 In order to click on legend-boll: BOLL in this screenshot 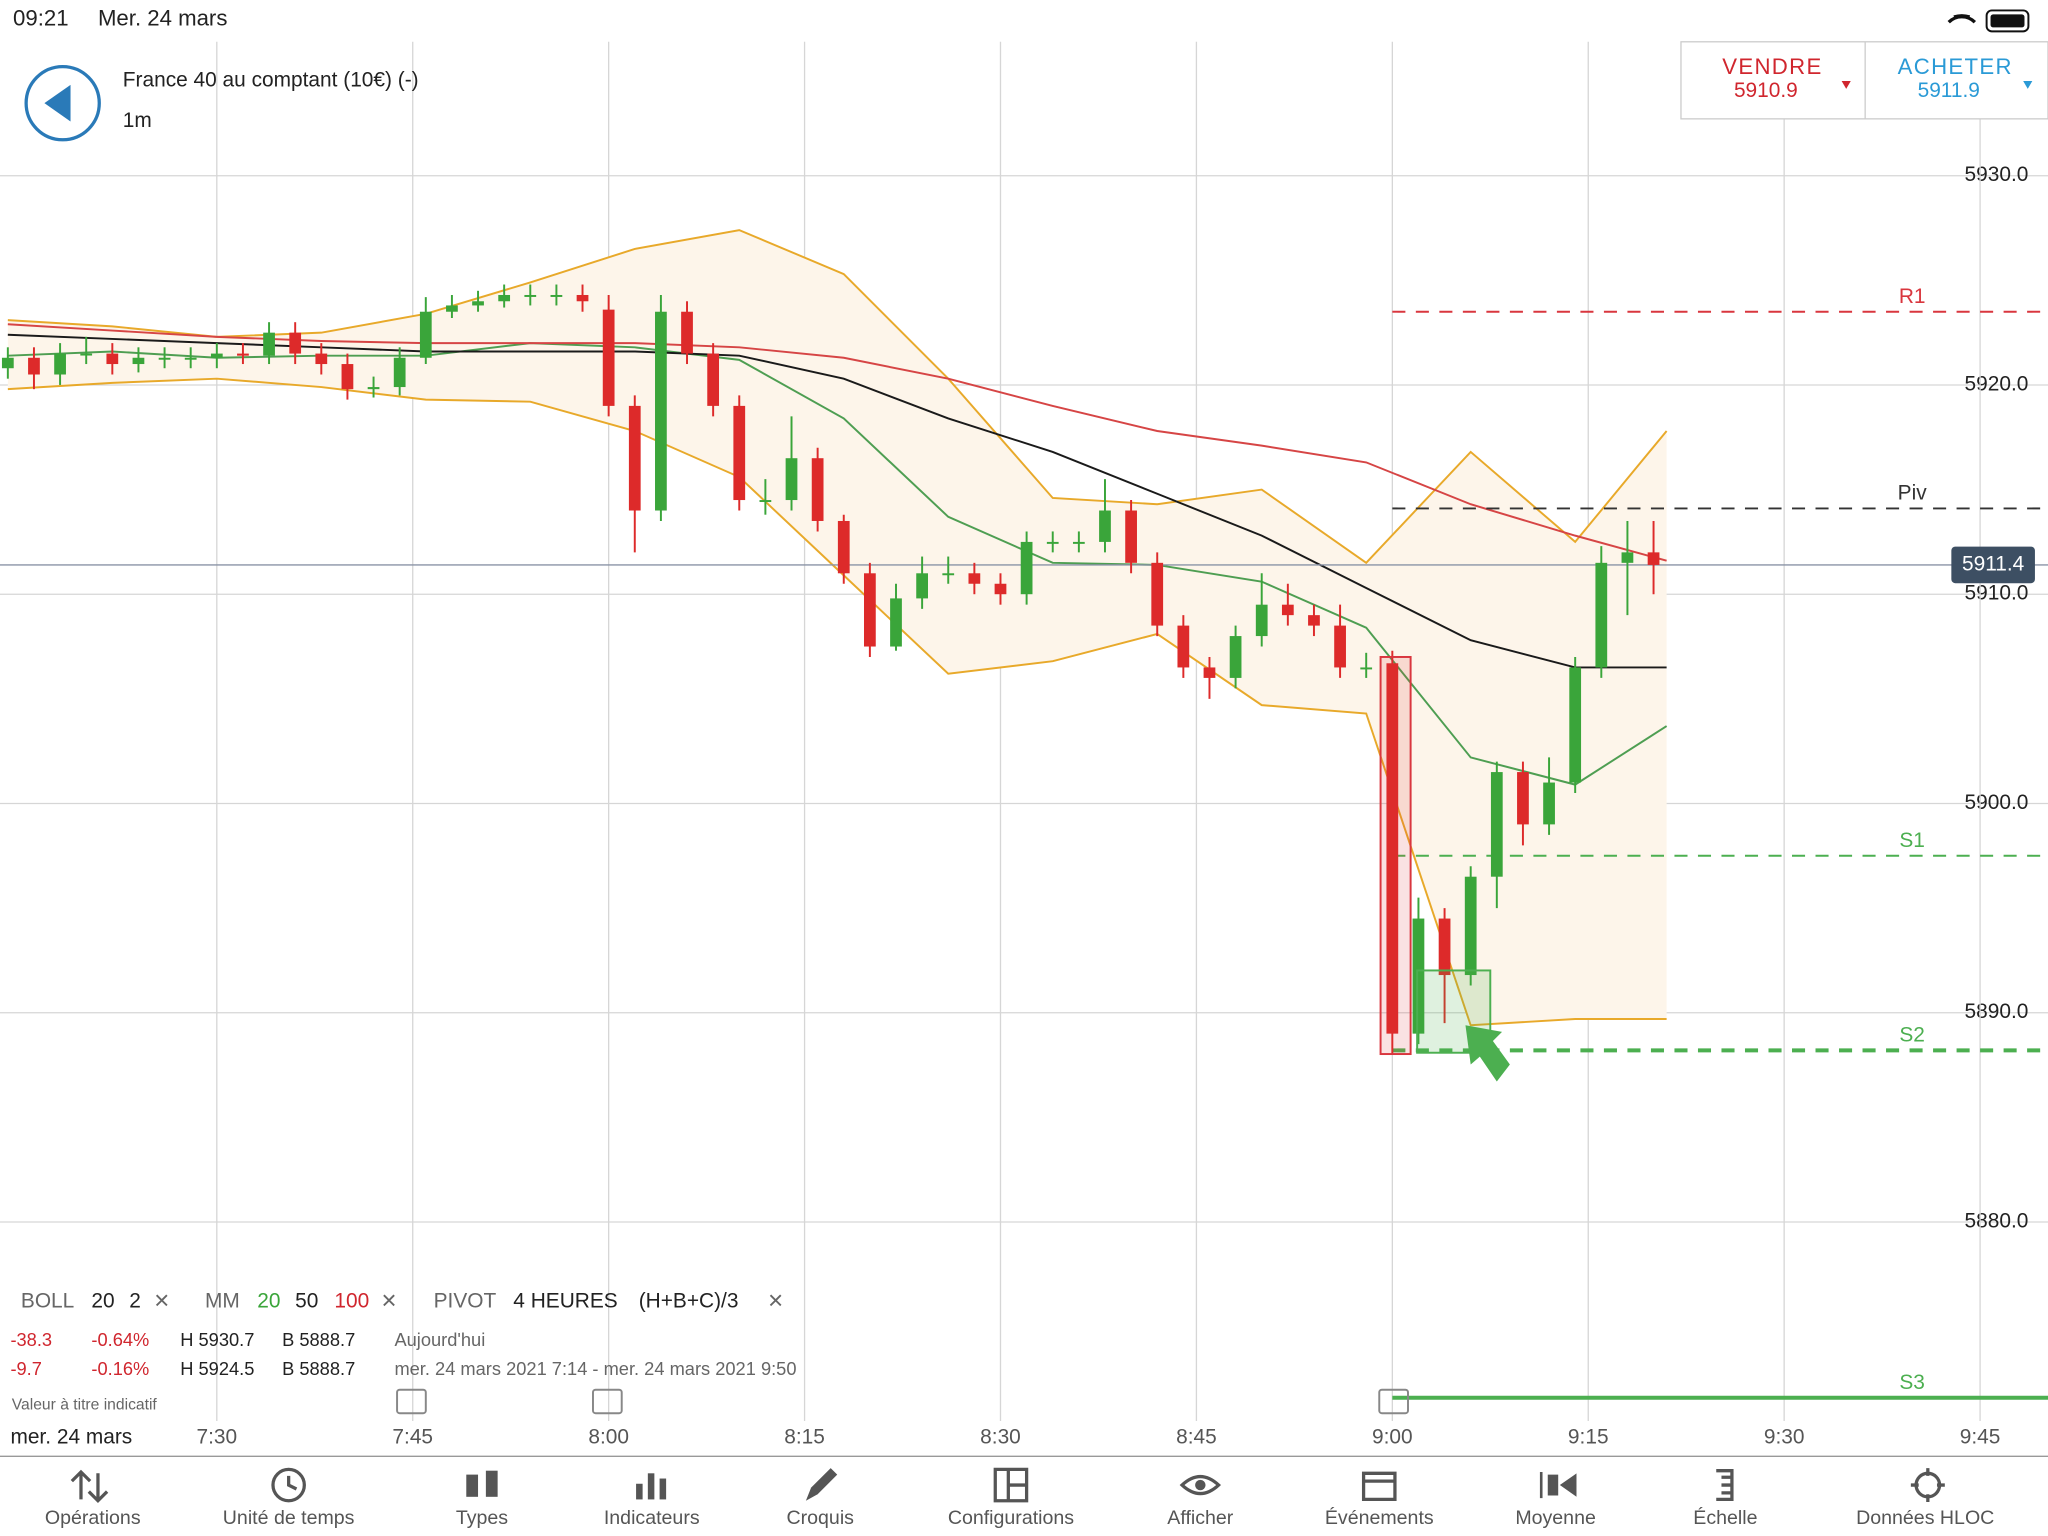, I will do `click(47, 1301)`.